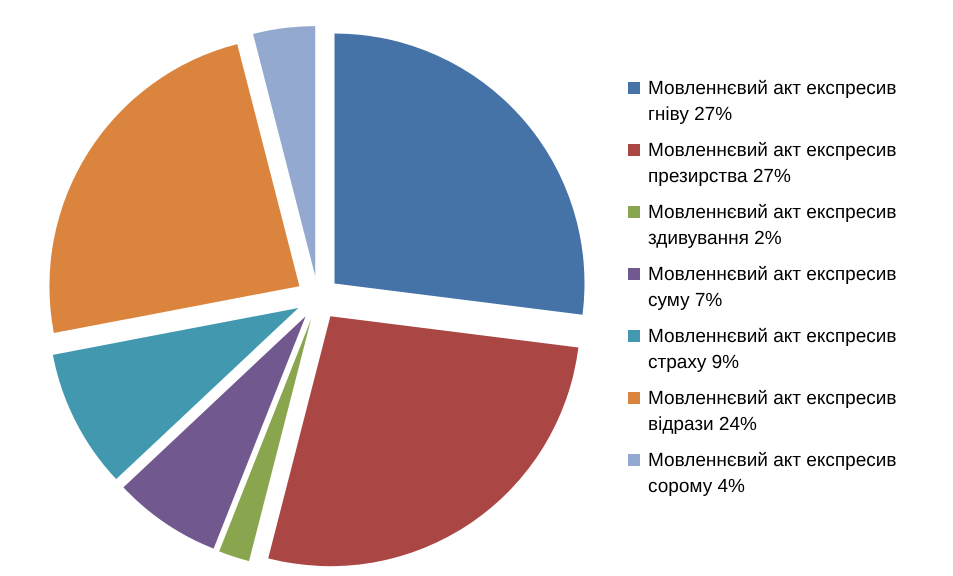 The width and height of the screenshot is (953, 576). Describe the element at coordinates (773, 102) in the screenshot. I see `legend-label: Мовленнєвий акт експресив гніву 27%` at that location.